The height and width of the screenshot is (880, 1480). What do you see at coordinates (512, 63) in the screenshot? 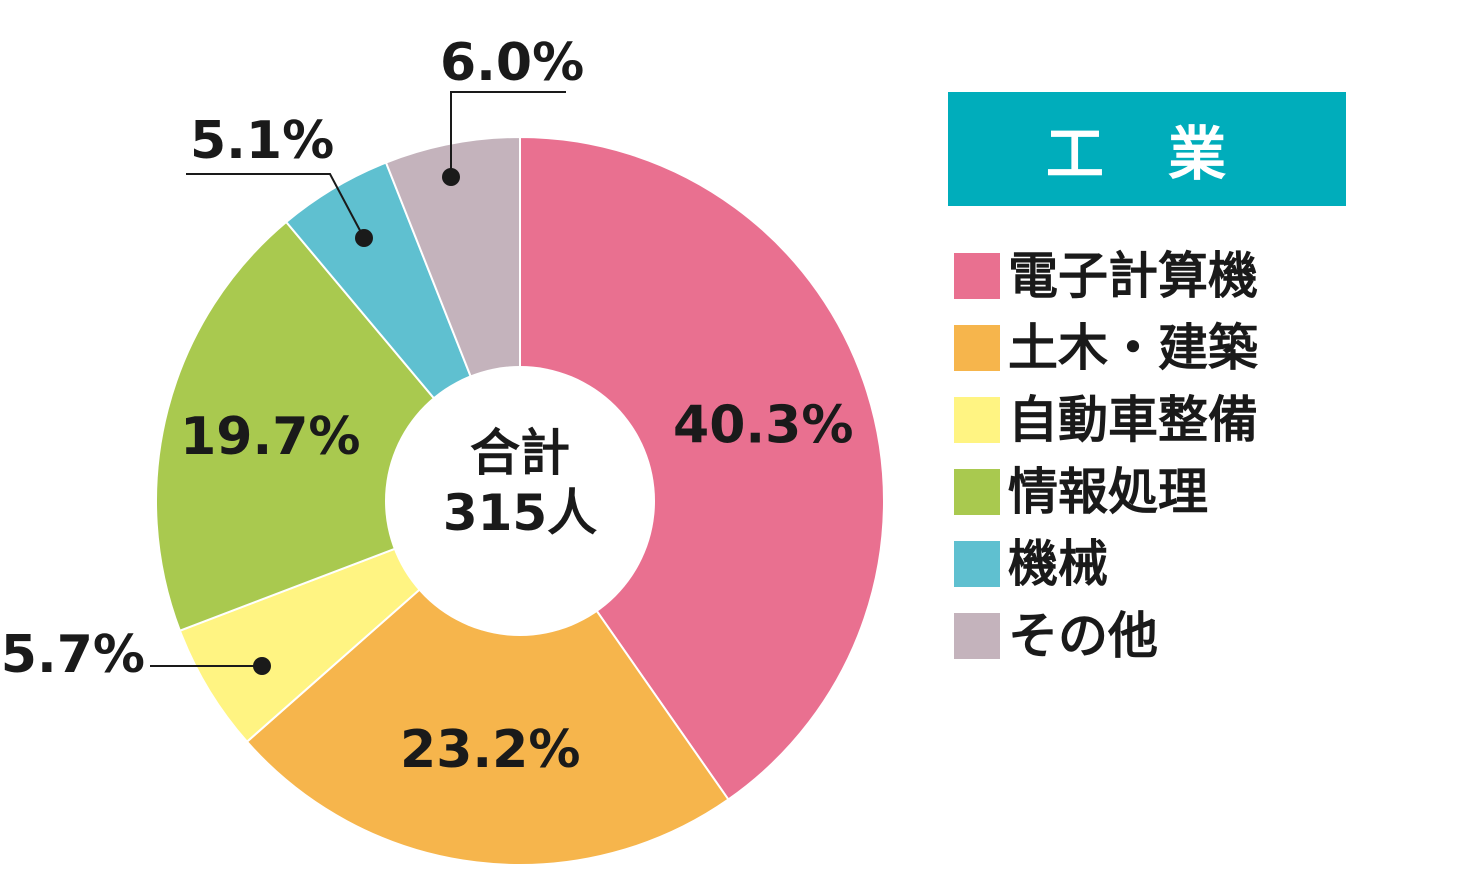
I see `data-label-other: 6.0%` at bounding box center [512, 63].